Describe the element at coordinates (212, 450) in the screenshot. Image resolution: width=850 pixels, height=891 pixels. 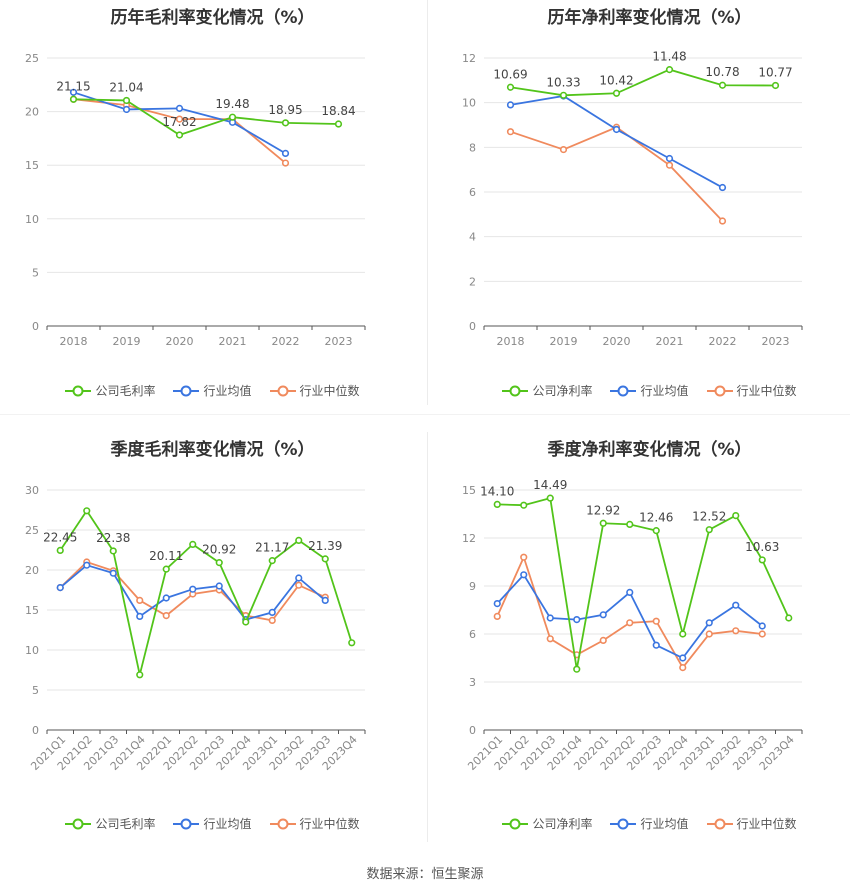
I see `chart-title: 季度毛利率变化情况（%）` at that location.